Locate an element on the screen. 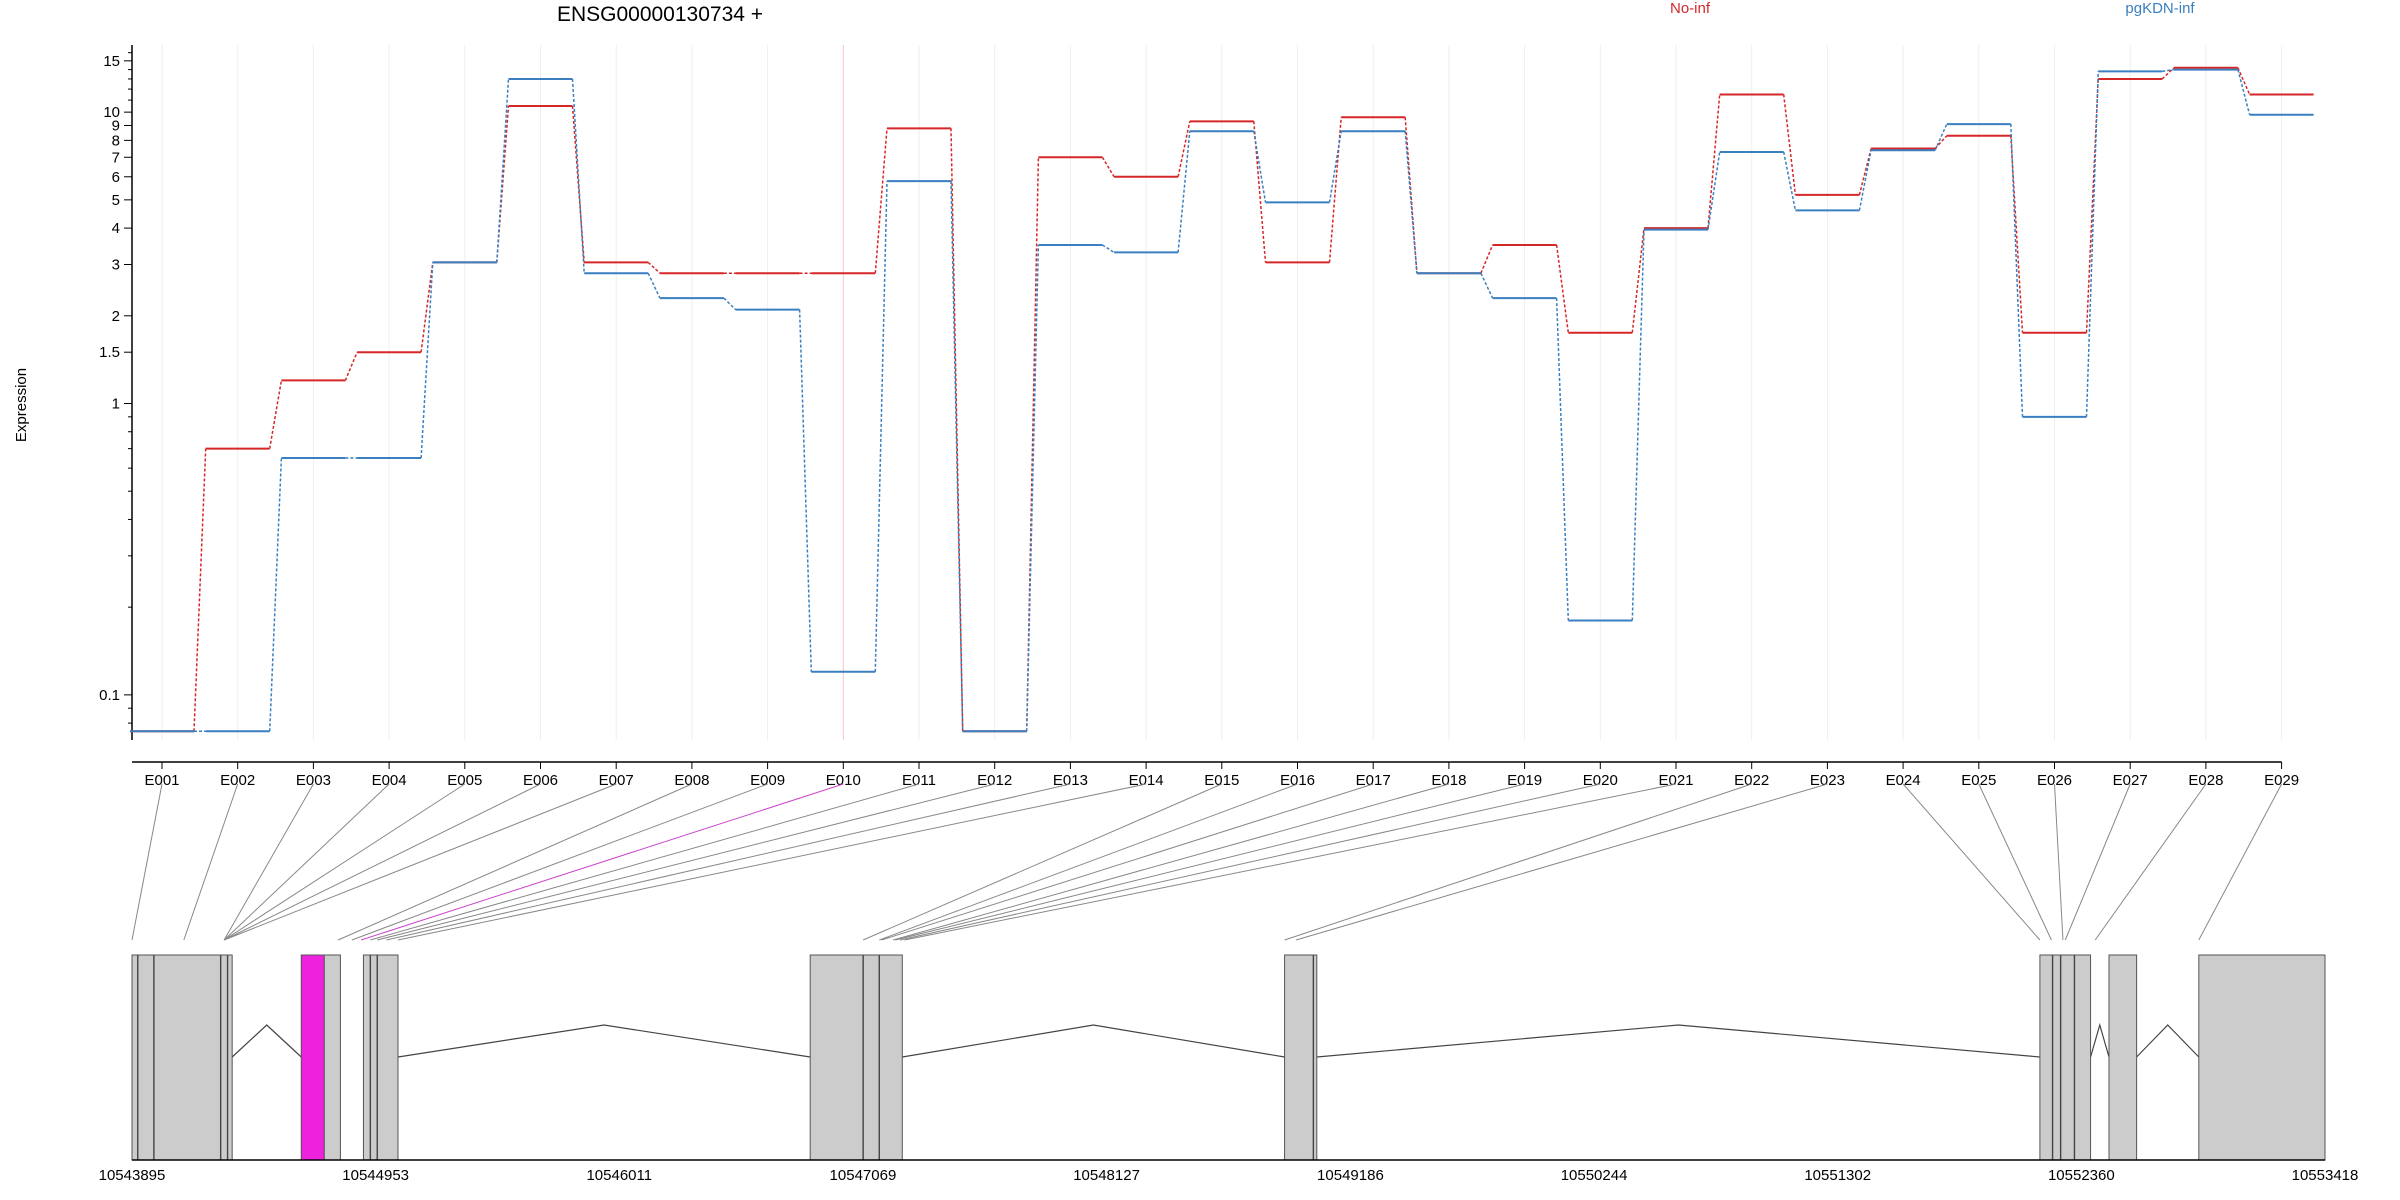 The width and height of the screenshot is (2400, 1200). connector-e018 is located at coordinates (1171, 862).